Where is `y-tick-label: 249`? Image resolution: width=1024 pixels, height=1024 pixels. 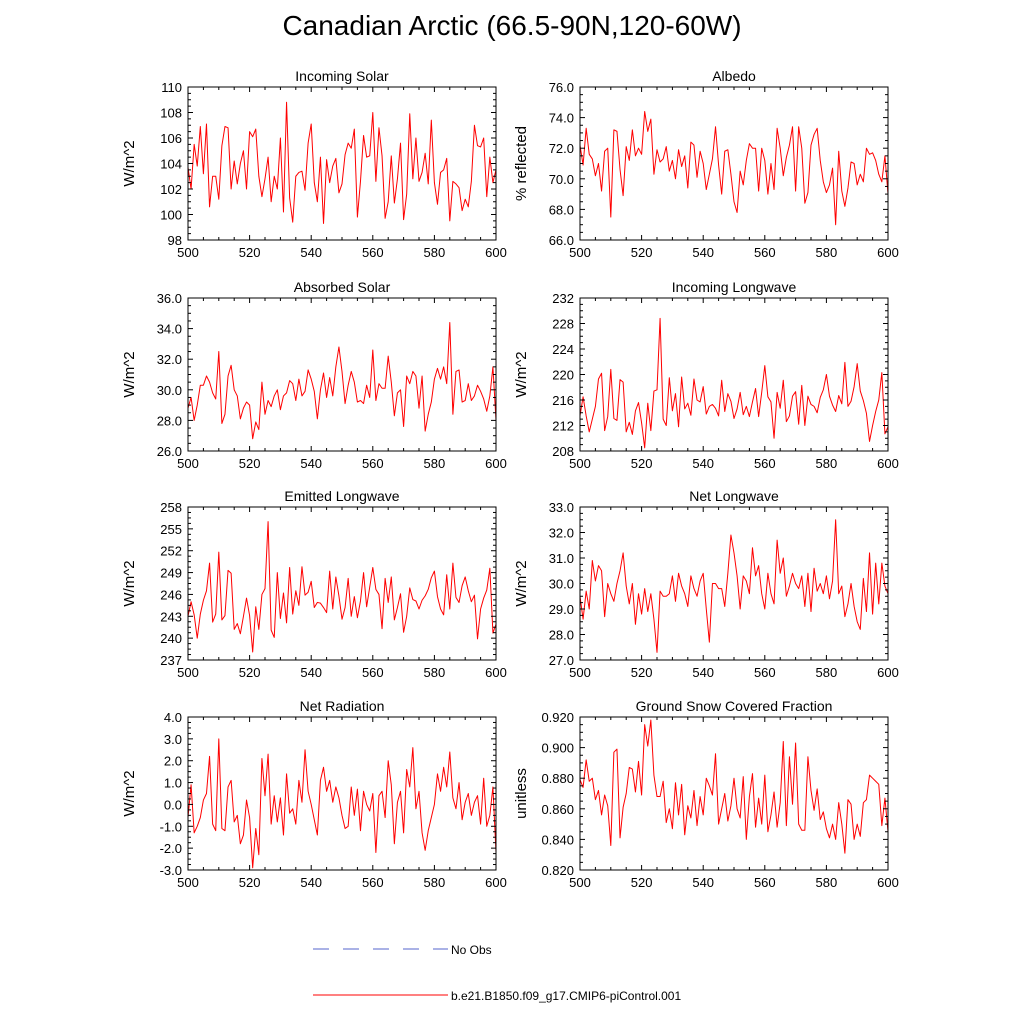 y-tick-label: 249 is located at coordinates (171, 573).